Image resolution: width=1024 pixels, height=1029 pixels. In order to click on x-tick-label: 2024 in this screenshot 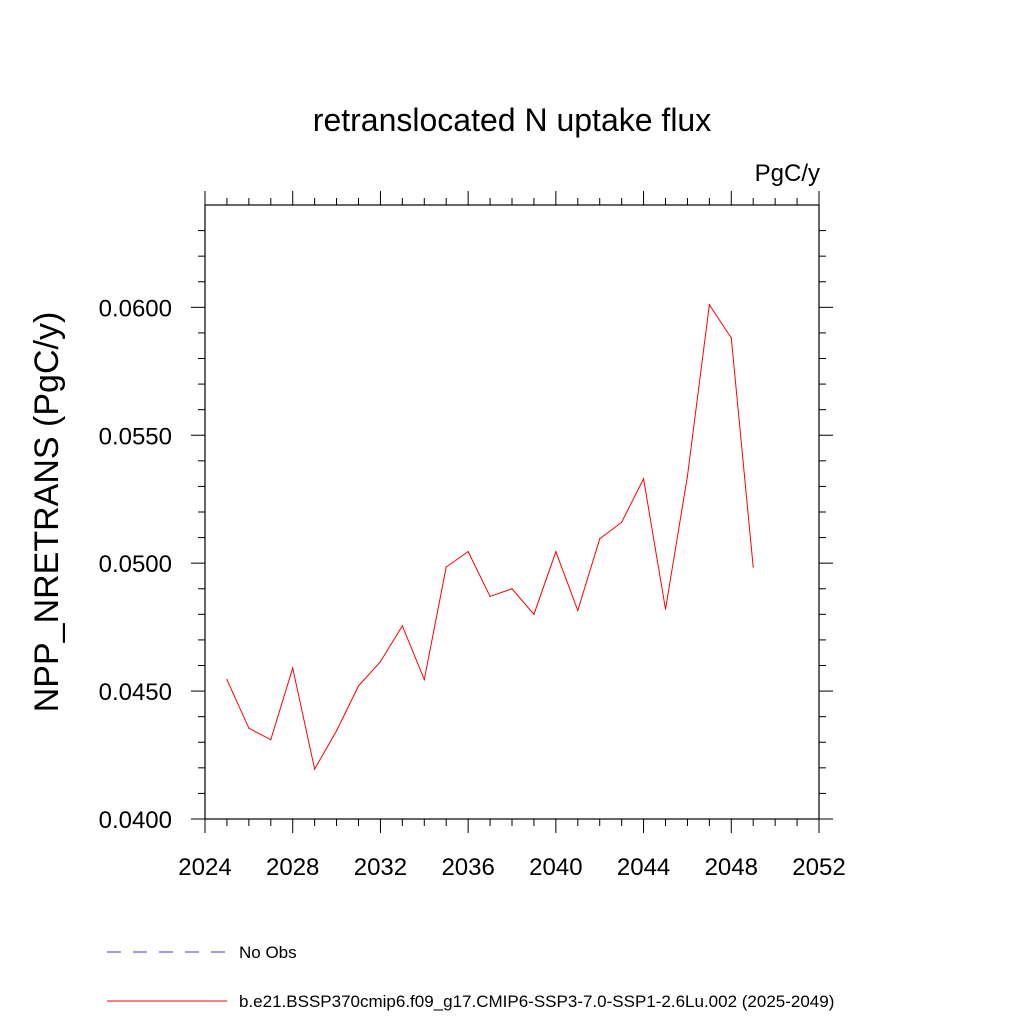, I will do `click(204, 867)`.